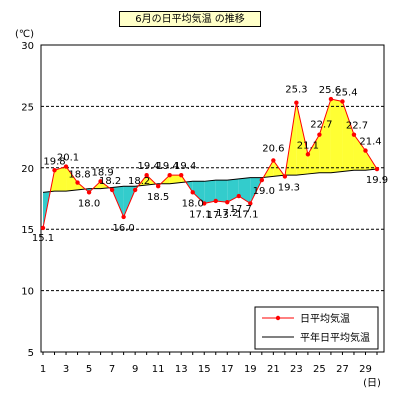 The height and width of the screenshot is (400, 400). What do you see at coordinates (27, 292) in the screenshot?
I see `y-tick-label: 10` at bounding box center [27, 292].